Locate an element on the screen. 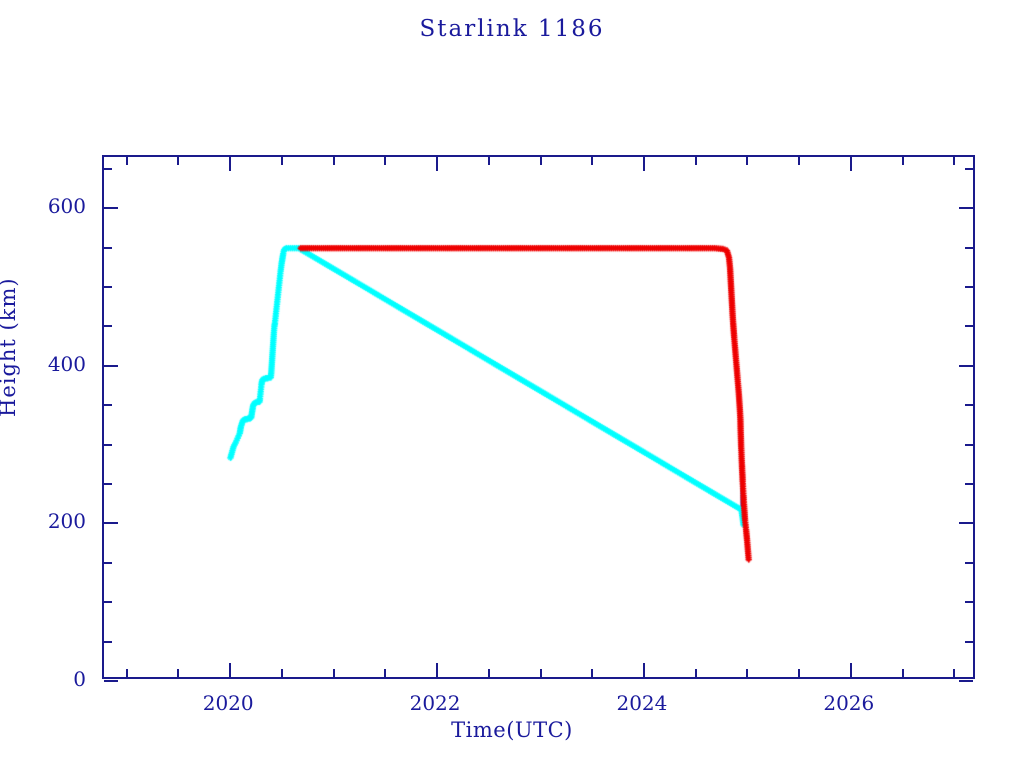  page-title: Starlink 1186 is located at coordinates (512, 29).